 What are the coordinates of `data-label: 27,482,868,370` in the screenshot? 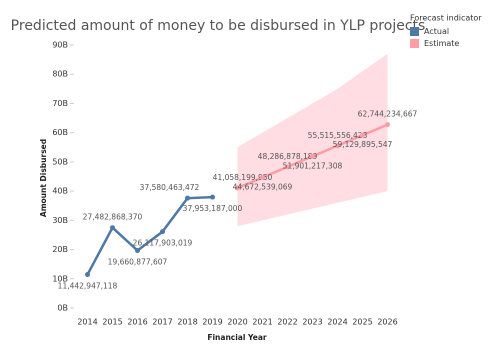 It's located at (113, 217).